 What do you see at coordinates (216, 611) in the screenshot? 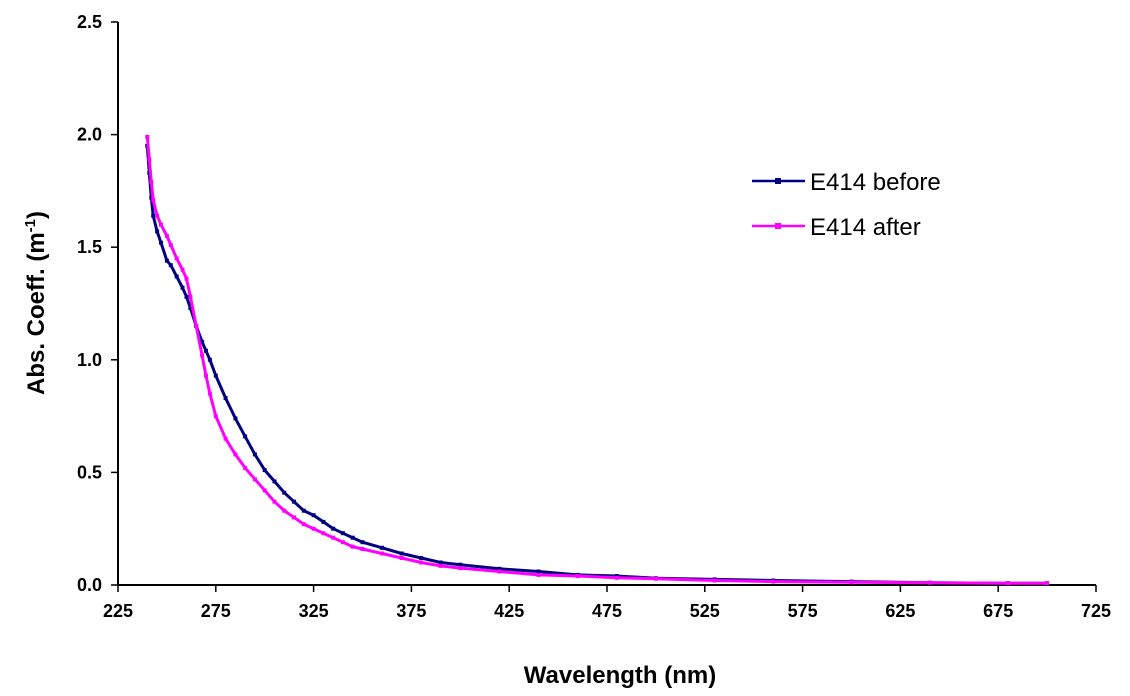
I see `x-tick-label: 275` at bounding box center [216, 611].